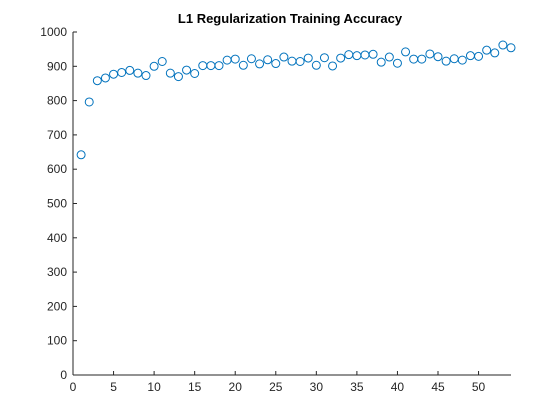 Image resolution: width=560 pixels, height=420 pixels. Describe the element at coordinates (438, 387) in the screenshot. I see `x-tick-label: 45` at that location.